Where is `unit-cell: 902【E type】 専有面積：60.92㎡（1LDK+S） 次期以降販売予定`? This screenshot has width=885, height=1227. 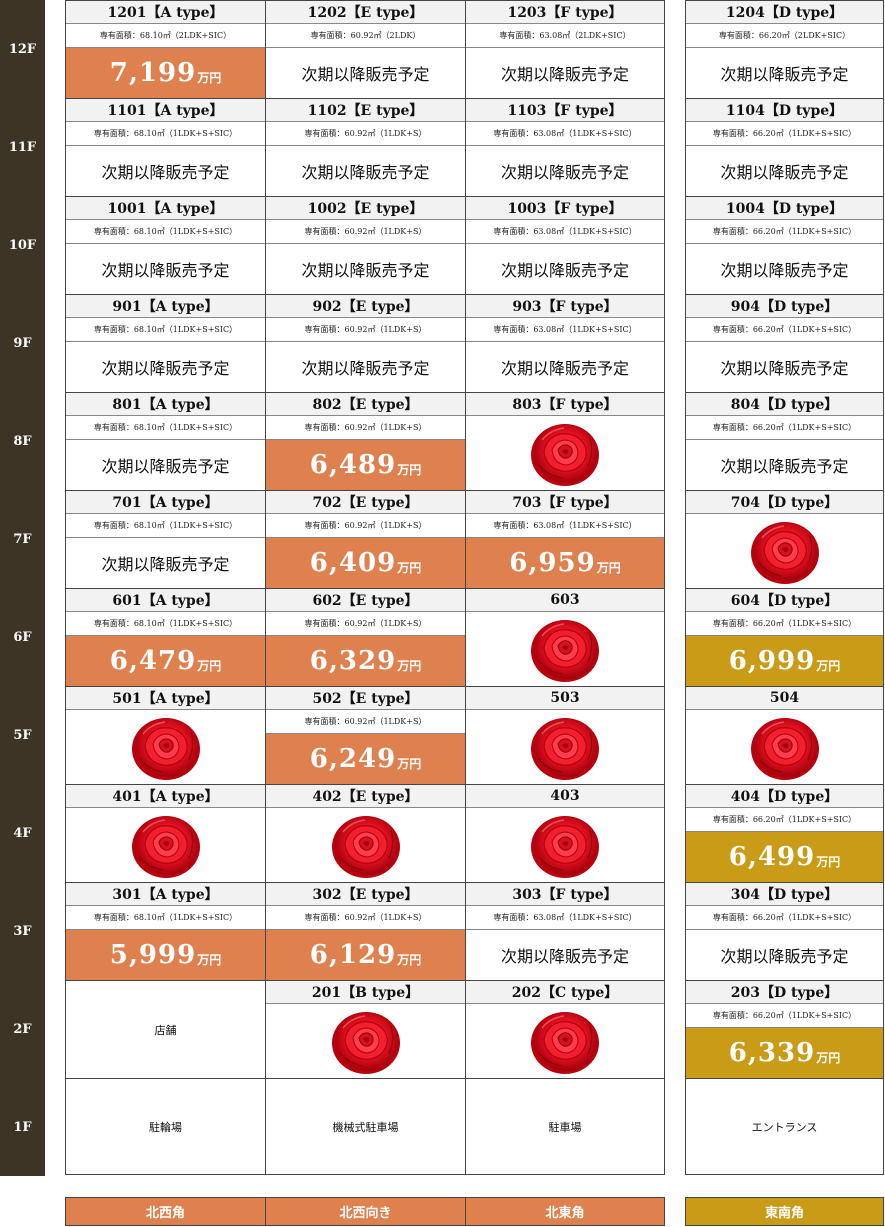 unit-cell: 902【E type】 専有面積：60.92㎡（1LDK+S） 次期以降販売予定 is located at coordinates (365, 343).